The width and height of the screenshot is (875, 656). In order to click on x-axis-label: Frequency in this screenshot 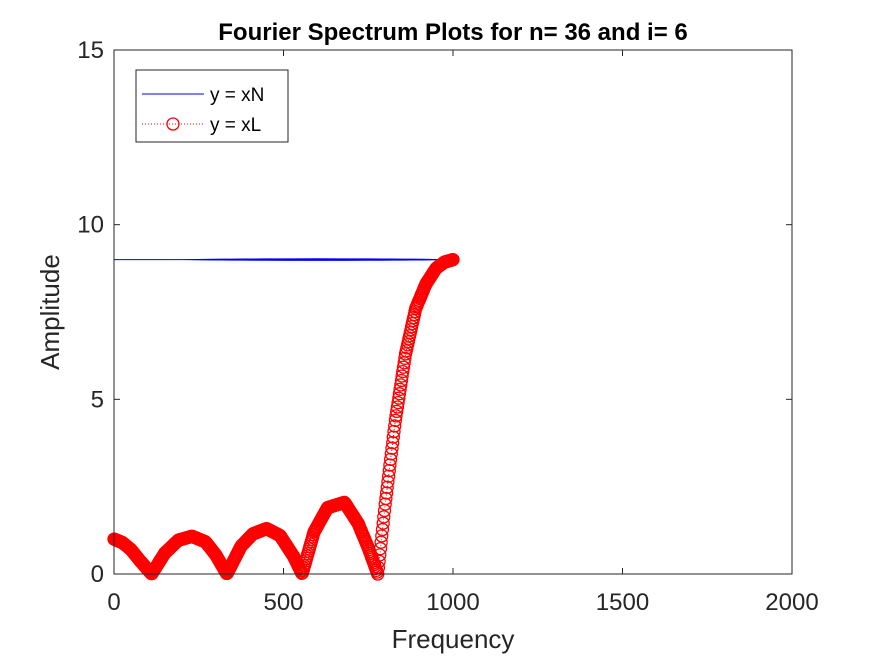, I will do `click(453, 639)`.